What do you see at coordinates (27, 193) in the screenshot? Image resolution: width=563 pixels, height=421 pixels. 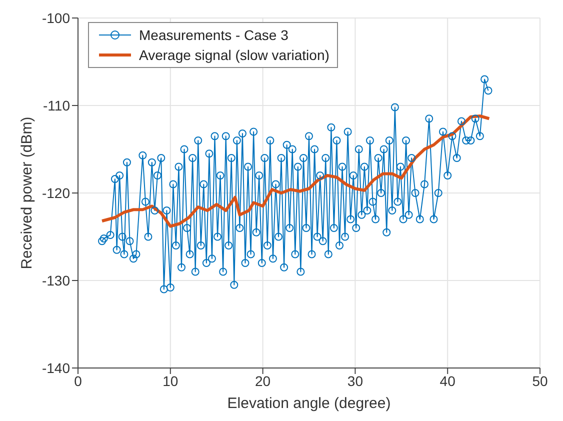 I see `y-axis-title: Received power (dBm)` at bounding box center [27, 193].